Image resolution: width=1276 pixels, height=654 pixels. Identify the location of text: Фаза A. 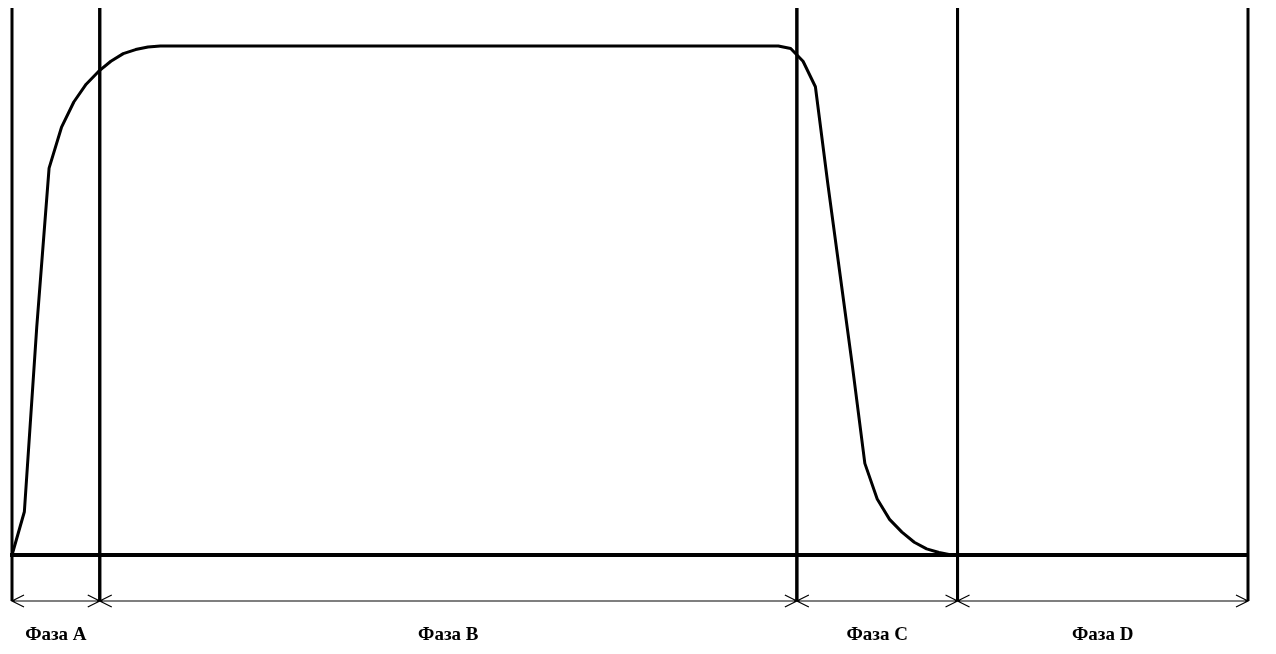
(56, 633).